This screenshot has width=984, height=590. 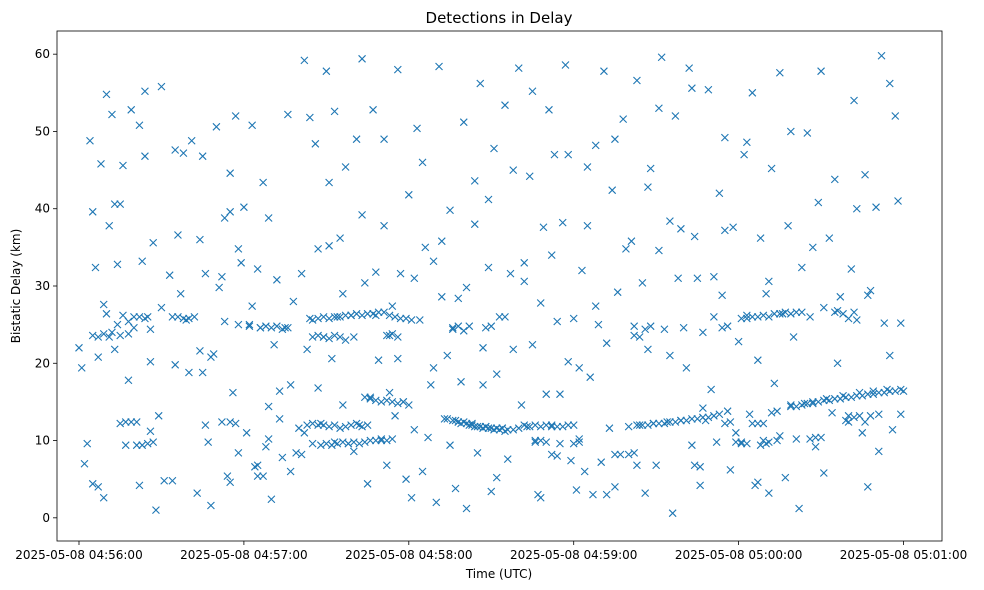 What do you see at coordinates (42, 286) in the screenshot?
I see `y-tick-label: 30` at bounding box center [42, 286].